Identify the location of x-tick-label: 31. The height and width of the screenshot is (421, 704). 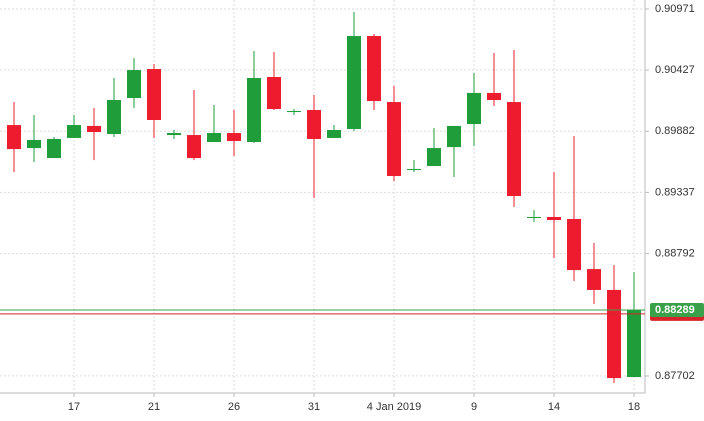
(314, 407).